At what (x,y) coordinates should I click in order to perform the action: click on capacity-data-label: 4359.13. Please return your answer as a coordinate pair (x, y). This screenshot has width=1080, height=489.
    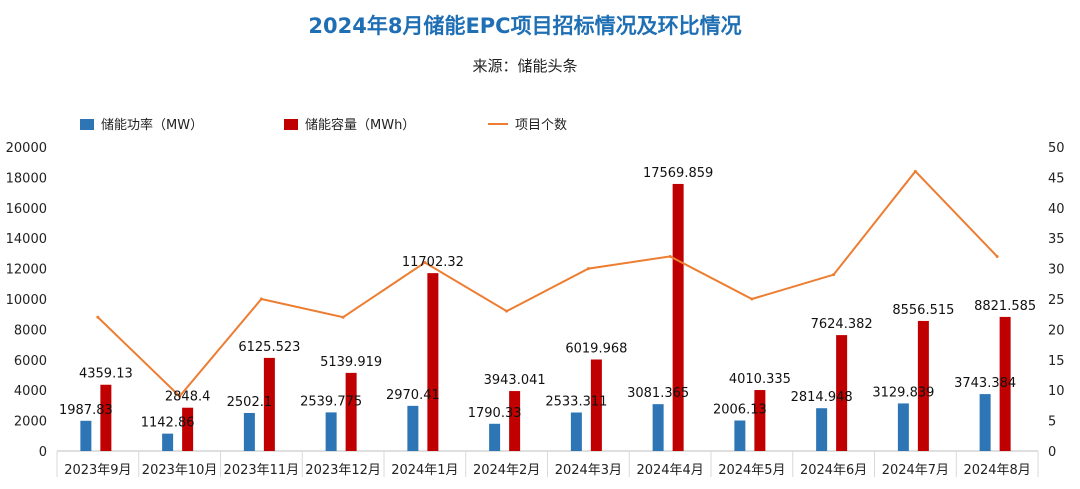
    Looking at the image, I should click on (106, 374).